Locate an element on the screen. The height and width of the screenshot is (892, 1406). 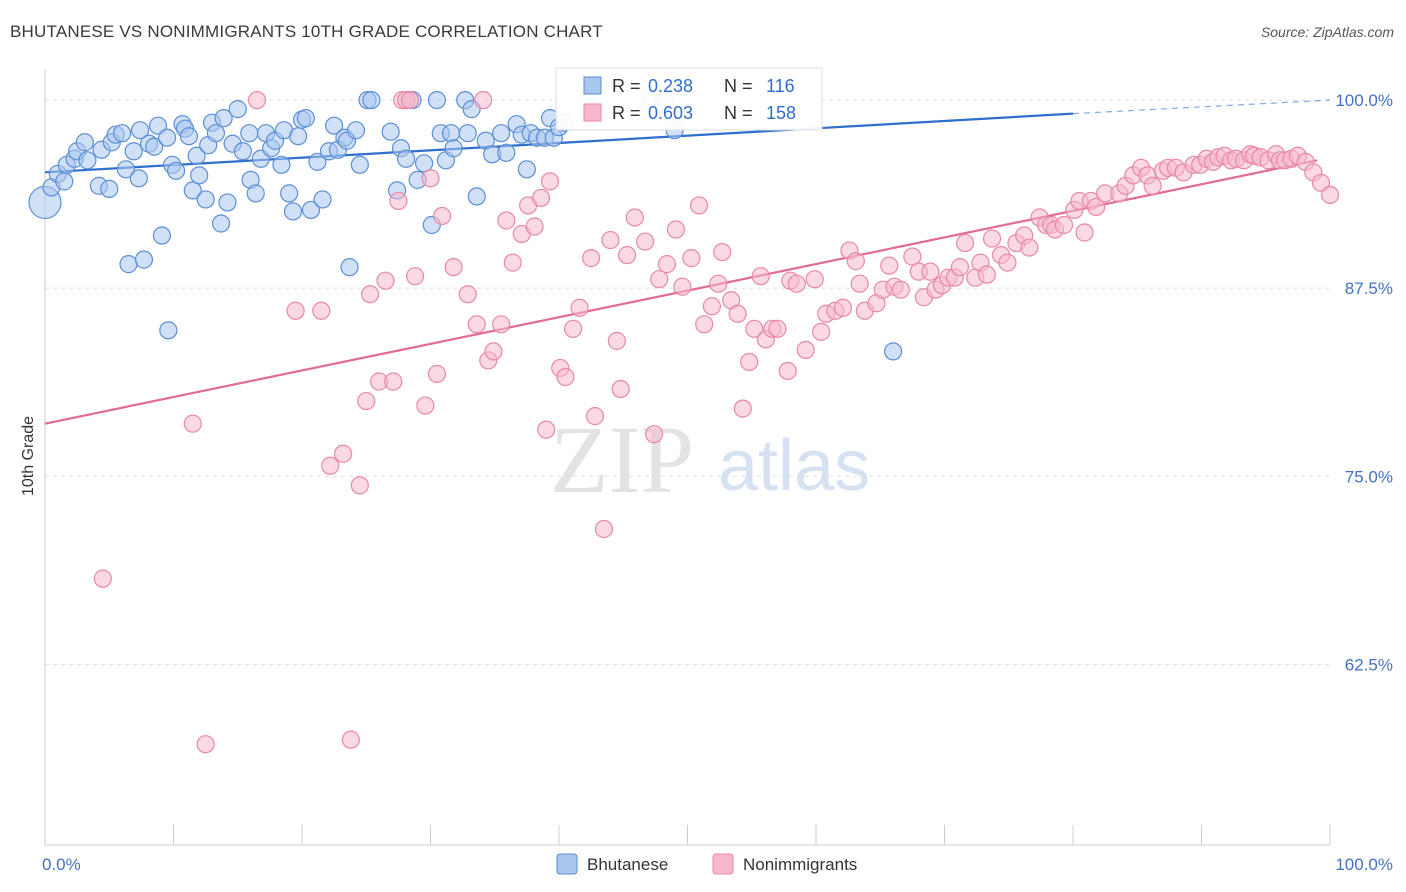
y-tick-label: 75.0% is located at coordinates (1369, 476).